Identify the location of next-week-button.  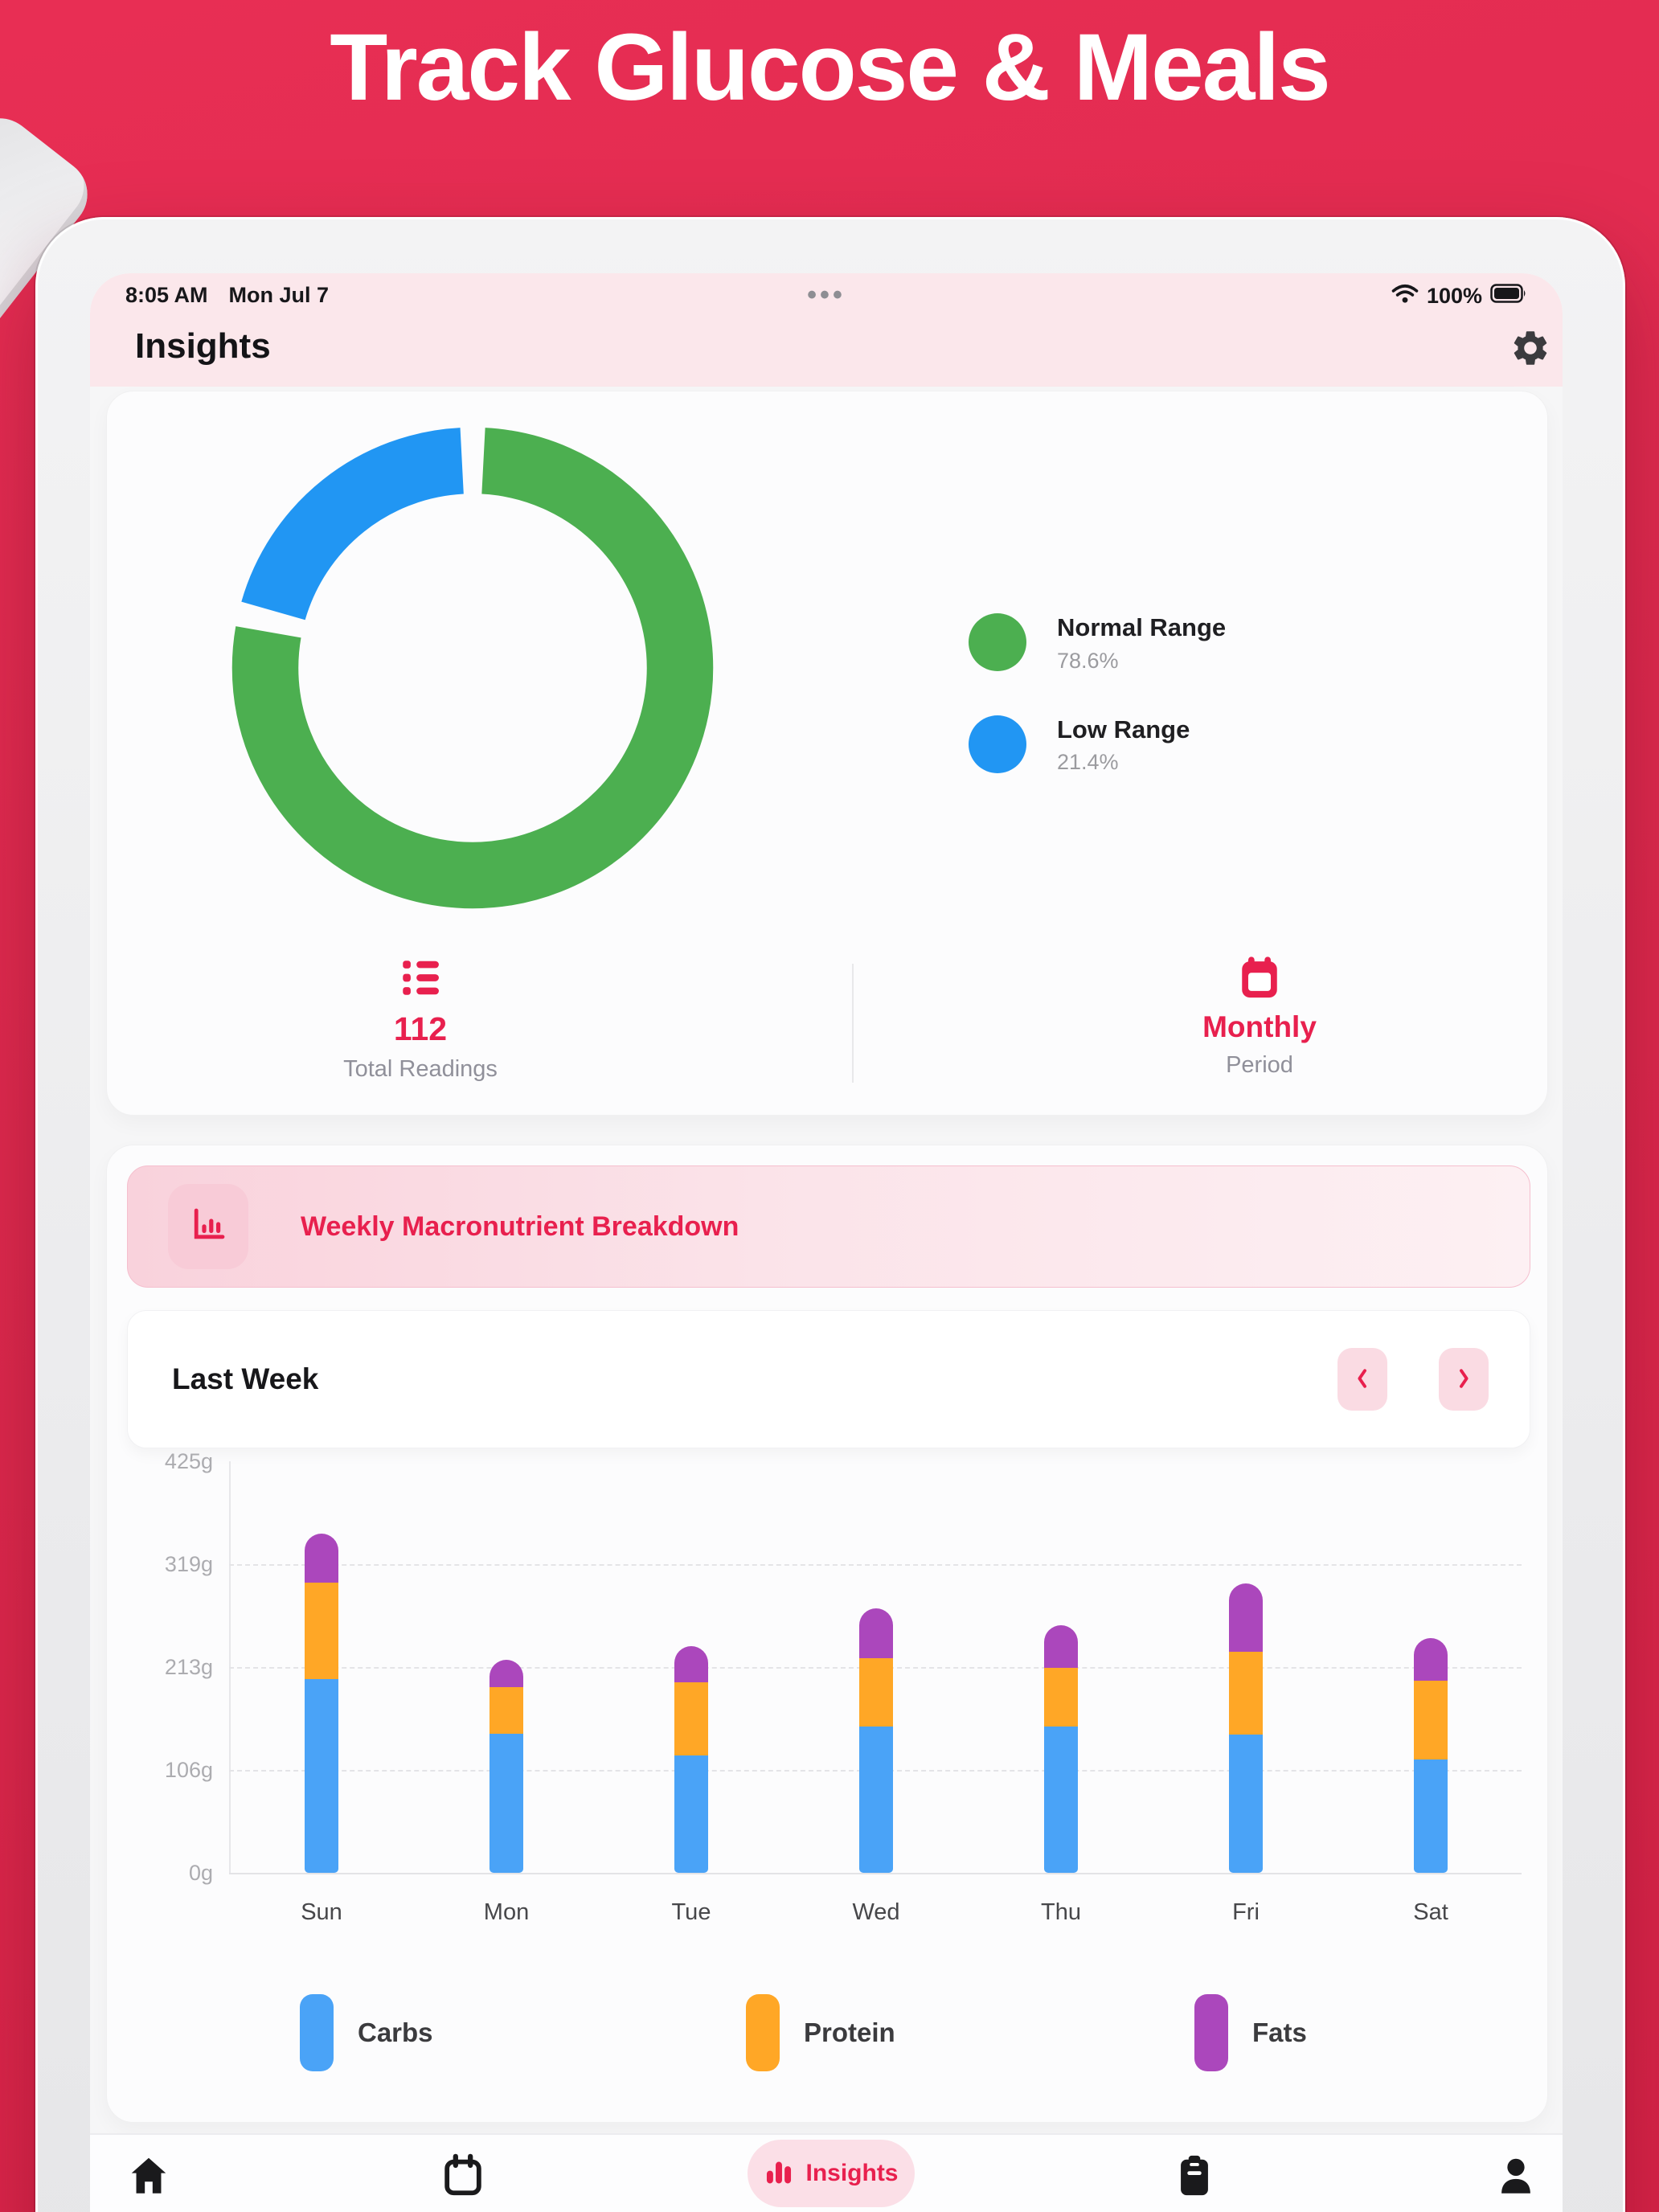
(1464, 1379).